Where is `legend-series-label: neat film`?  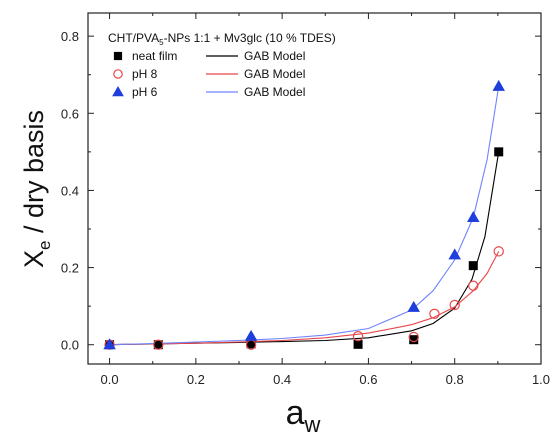 legend-series-label: neat film is located at coordinates (154, 56).